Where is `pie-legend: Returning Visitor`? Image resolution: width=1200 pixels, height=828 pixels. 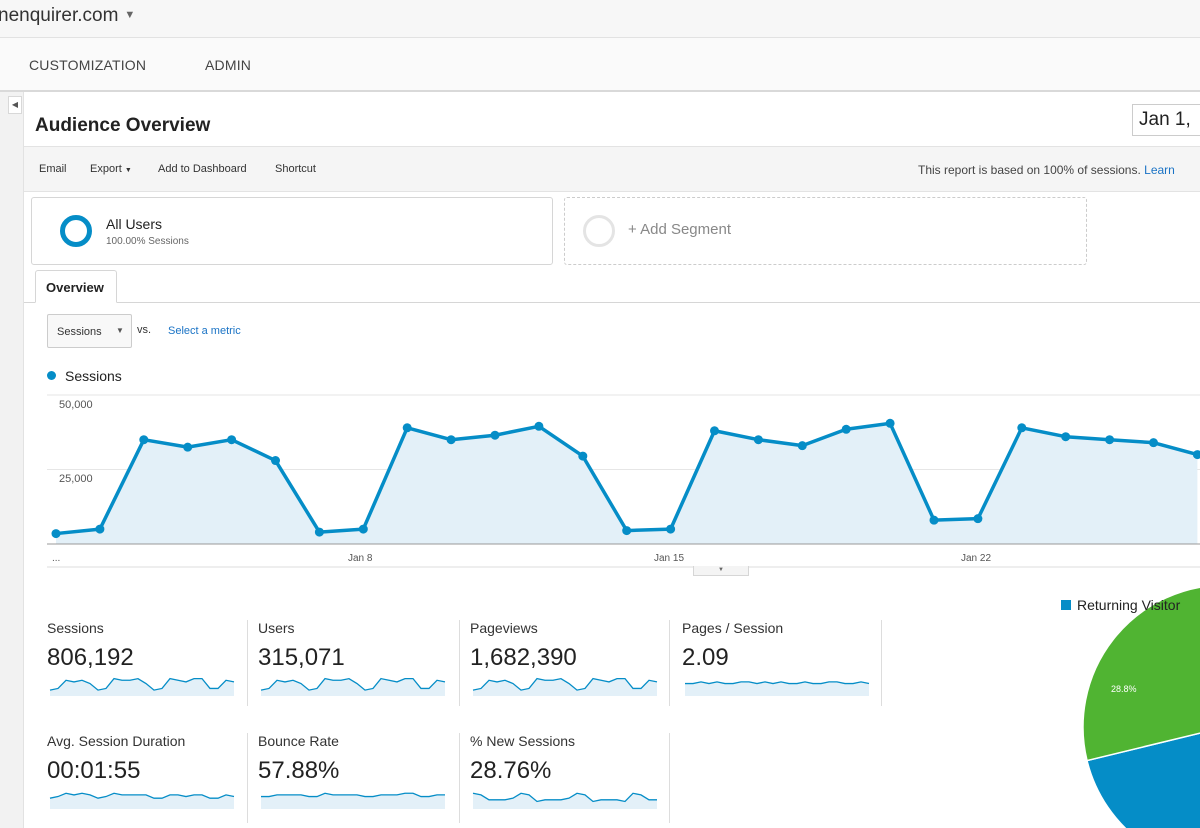
pie-legend: Returning Visitor is located at coordinates (1120, 605).